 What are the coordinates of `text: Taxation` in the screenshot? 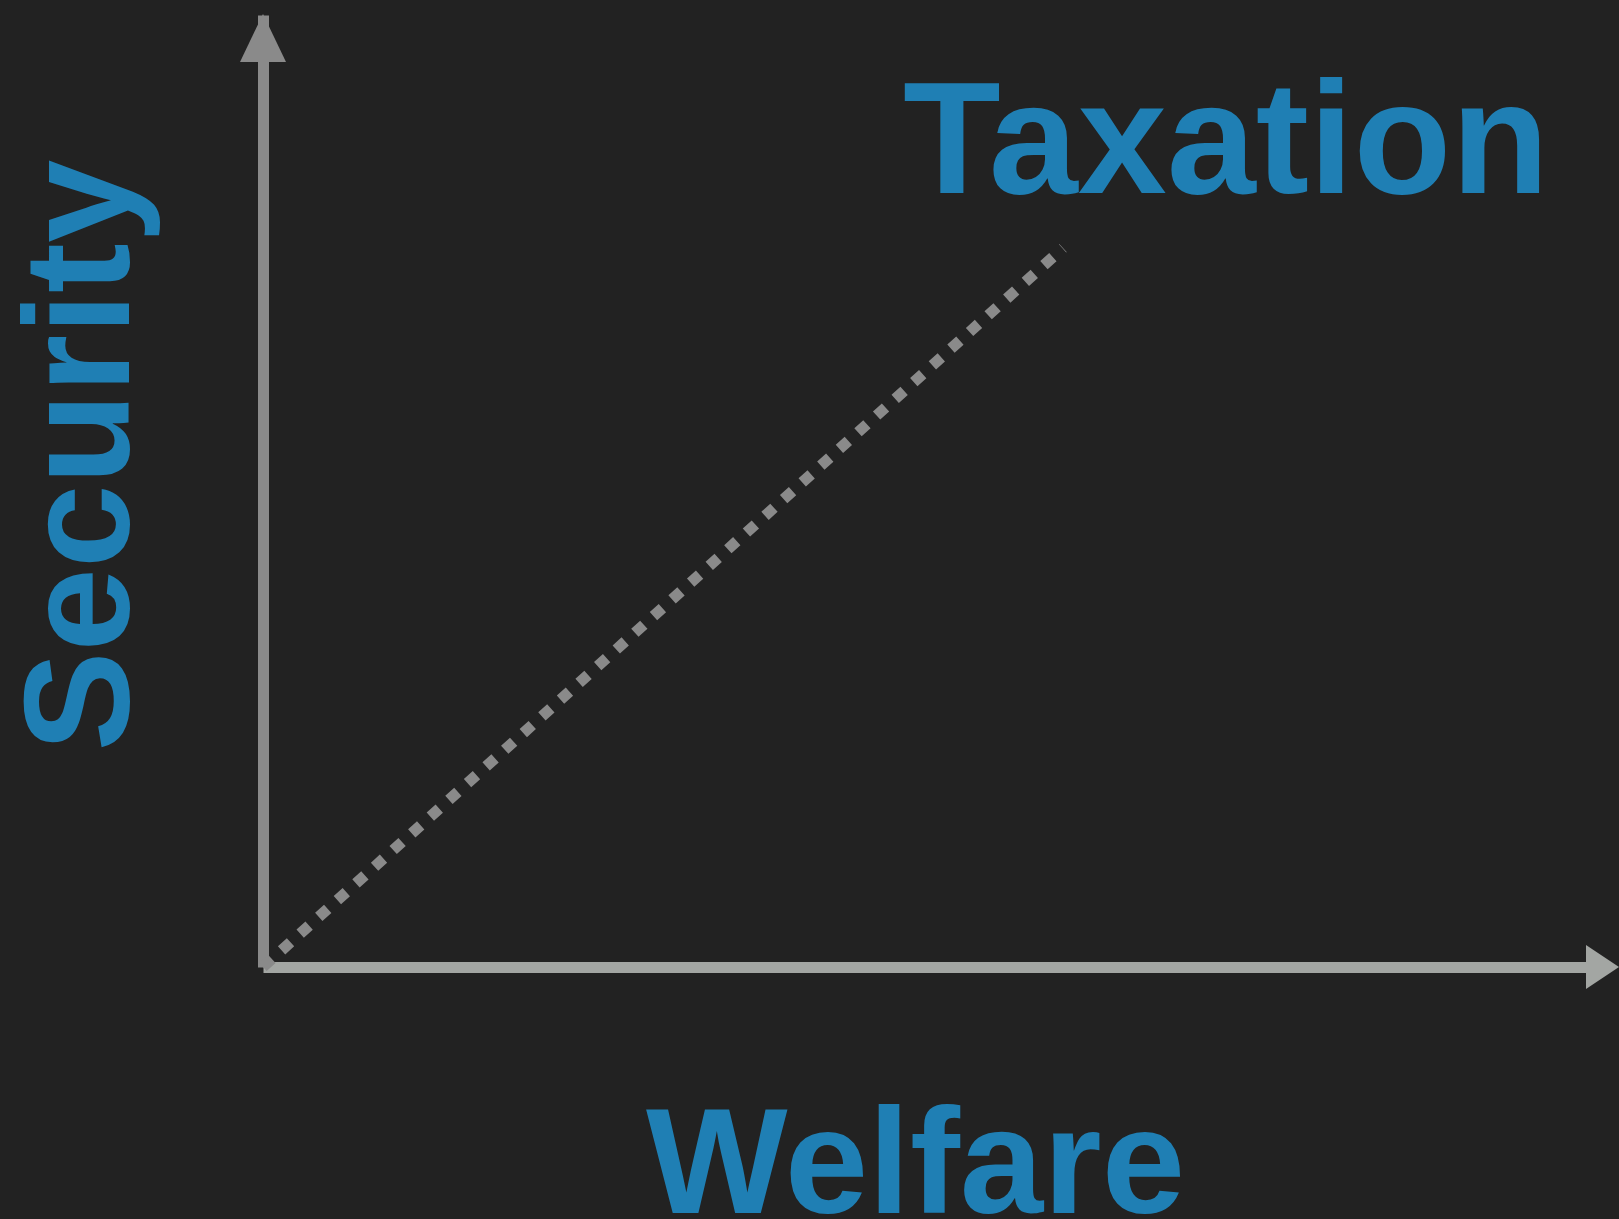 It's located at (1225, 137).